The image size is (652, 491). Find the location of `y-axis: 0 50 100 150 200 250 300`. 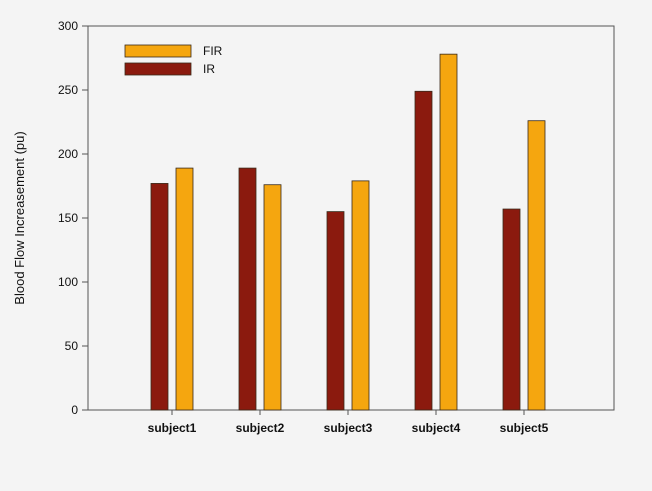

y-axis: 0 50 100 150 200 250 300 is located at coordinates (73, 218).